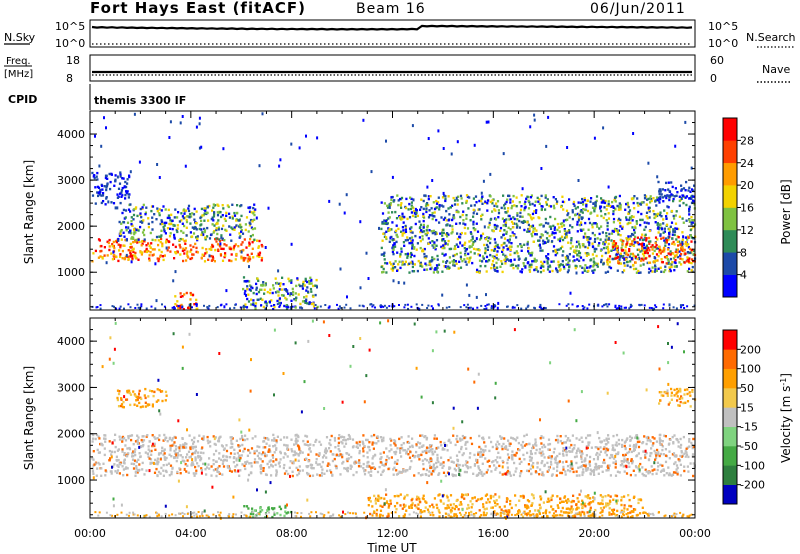  I want to click on cpid-label: CPID, so click(22, 99).